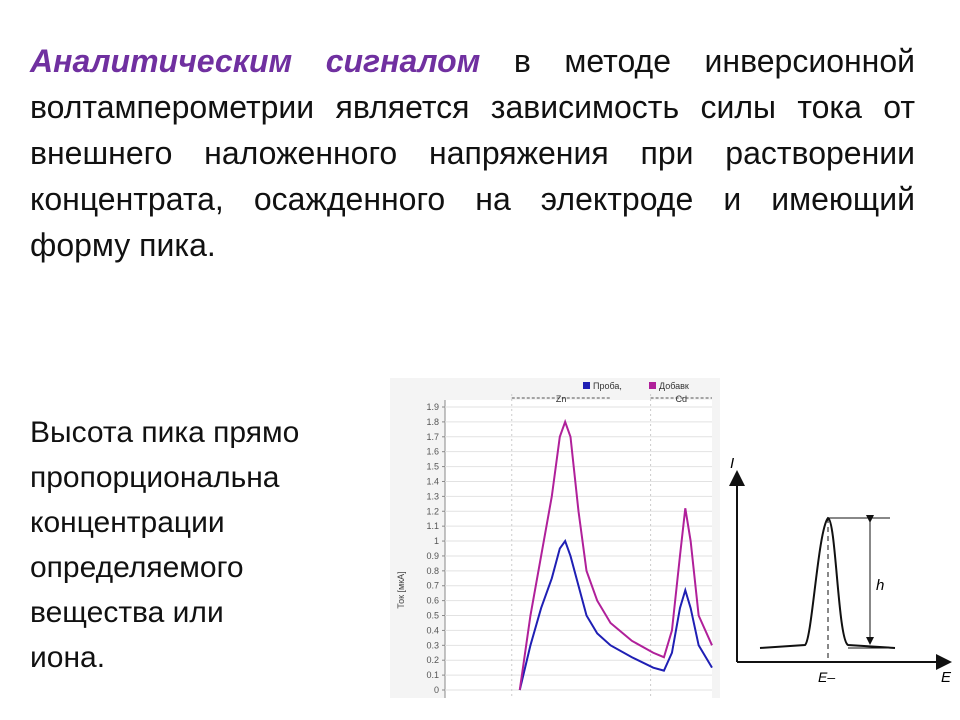  Describe the element at coordinates (432, 571) in the screenshot. I see `y-tick-label: 0.8` at that location.